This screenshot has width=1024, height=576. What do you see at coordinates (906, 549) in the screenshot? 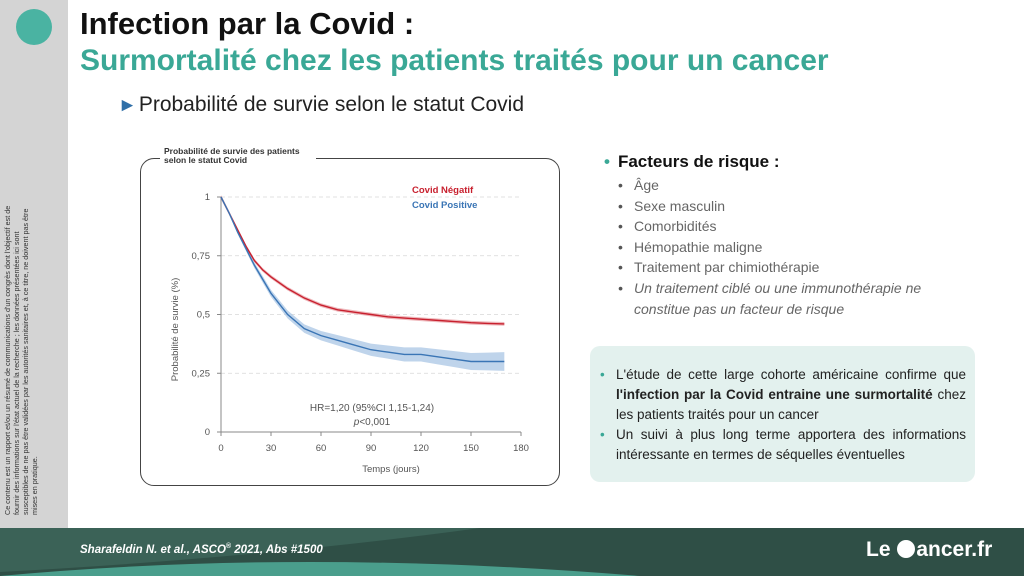
I see `logo-c-circle` at bounding box center [906, 549].